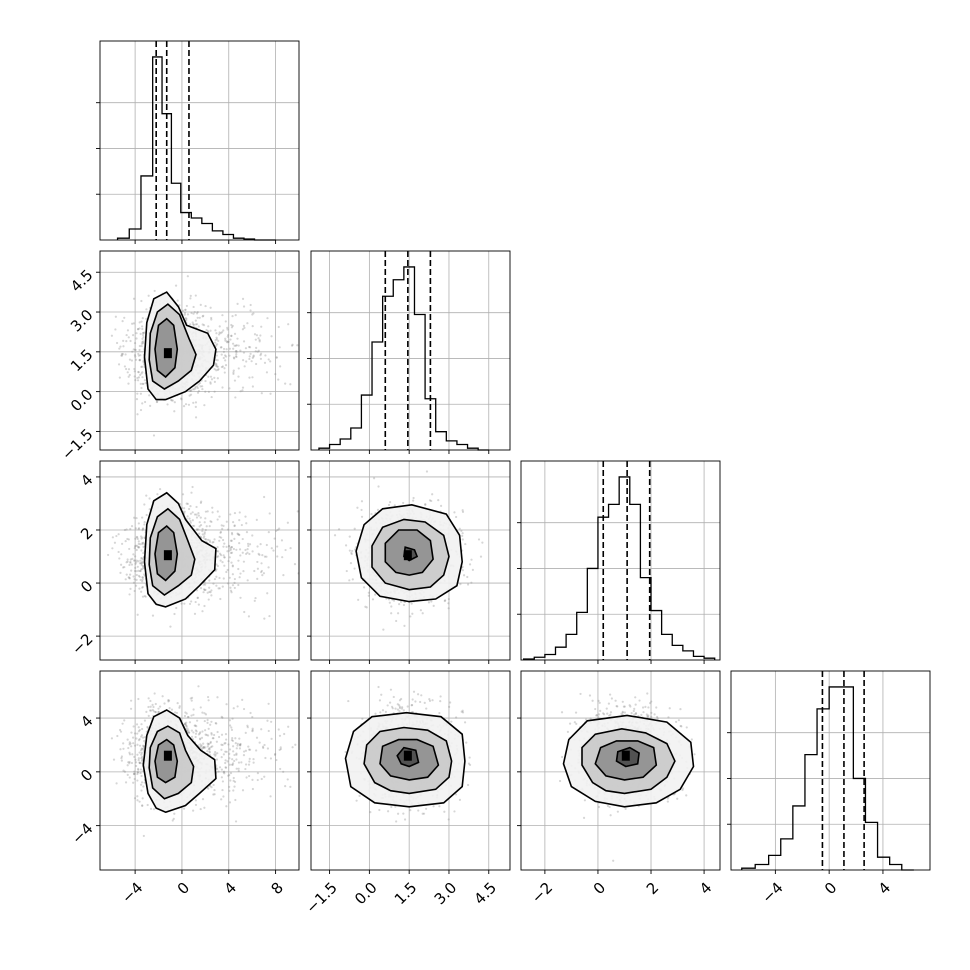 Image resolution: width=970 pixels, height=970 pixels. I want to click on panel-frame, so click(620, 560).